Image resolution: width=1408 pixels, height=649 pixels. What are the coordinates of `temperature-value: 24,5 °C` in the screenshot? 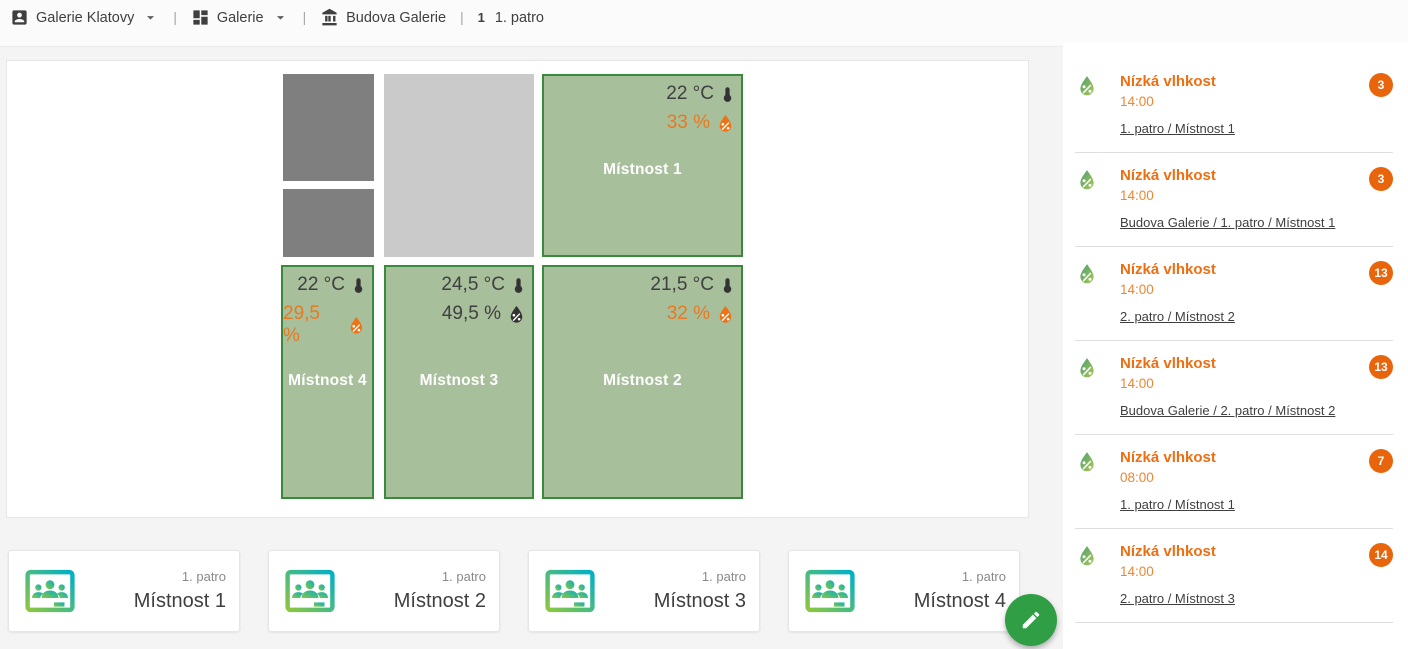 It's located at (473, 284).